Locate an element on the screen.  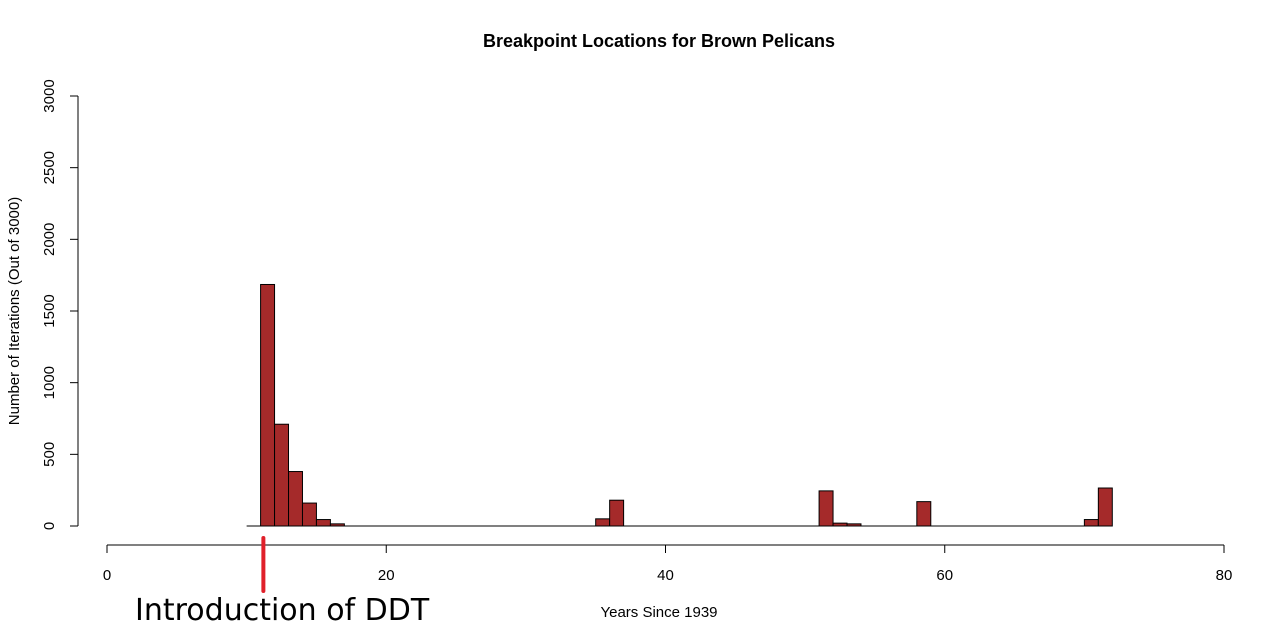
y-tick-label: 1000 is located at coordinates (49, 382).